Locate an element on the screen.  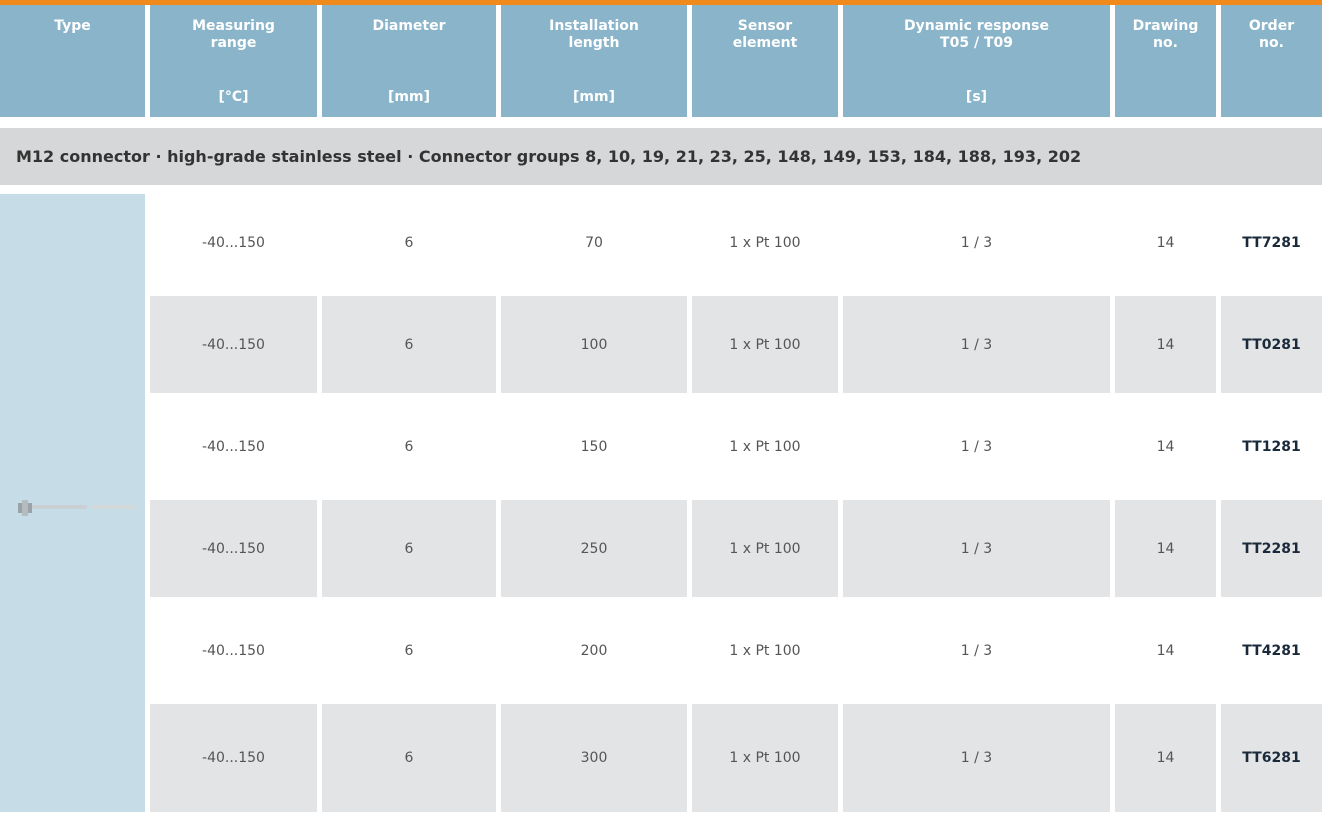
header-label: T05 / T09 is located at coordinates (976, 43).